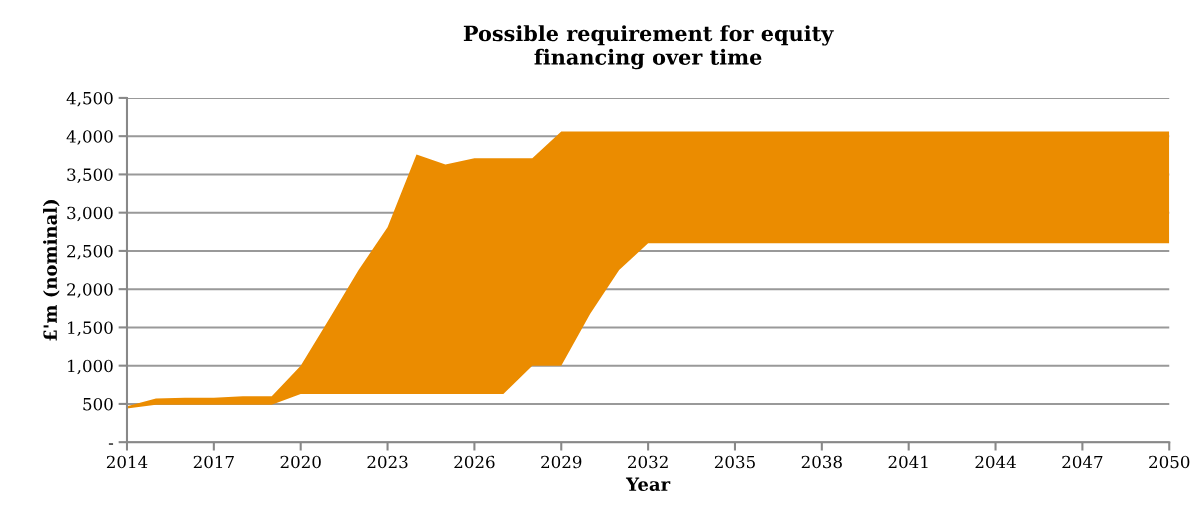 The width and height of the screenshot is (1198, 510). I want to click on x-tick-label: 2017, so click(213, 462).